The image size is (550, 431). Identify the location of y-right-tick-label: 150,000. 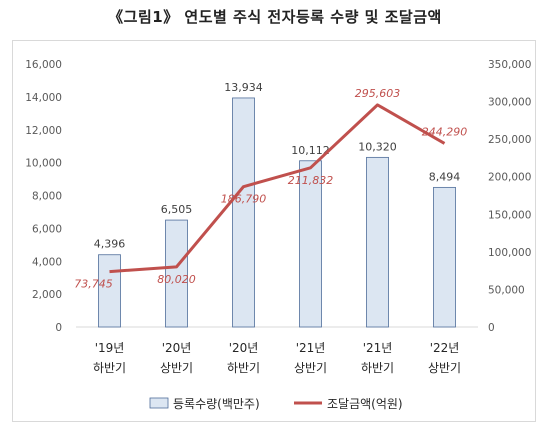
(509, 215).